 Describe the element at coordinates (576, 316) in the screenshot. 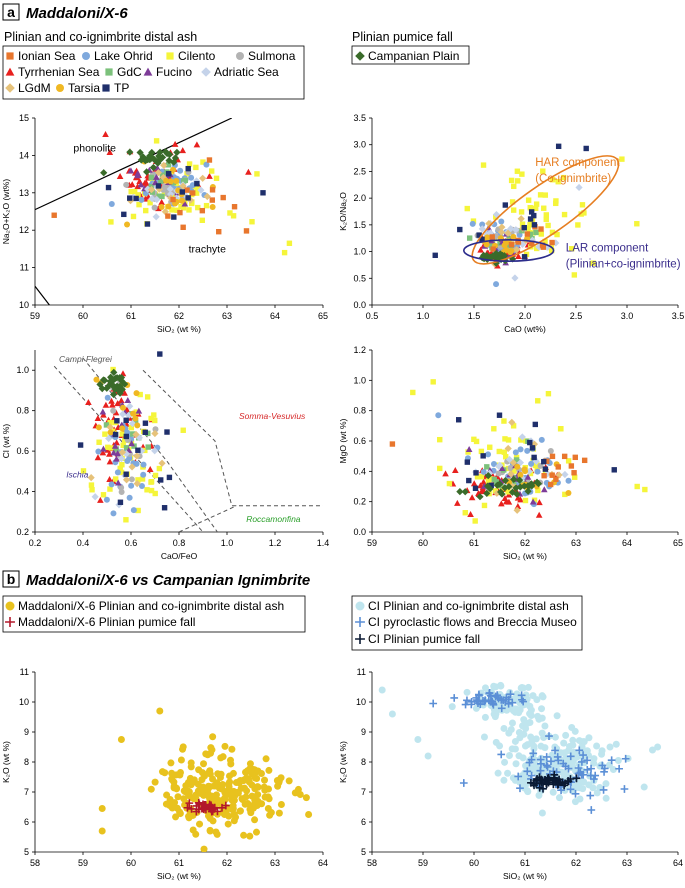

I see `ratio-x-tick-label: 2.5` at that location.